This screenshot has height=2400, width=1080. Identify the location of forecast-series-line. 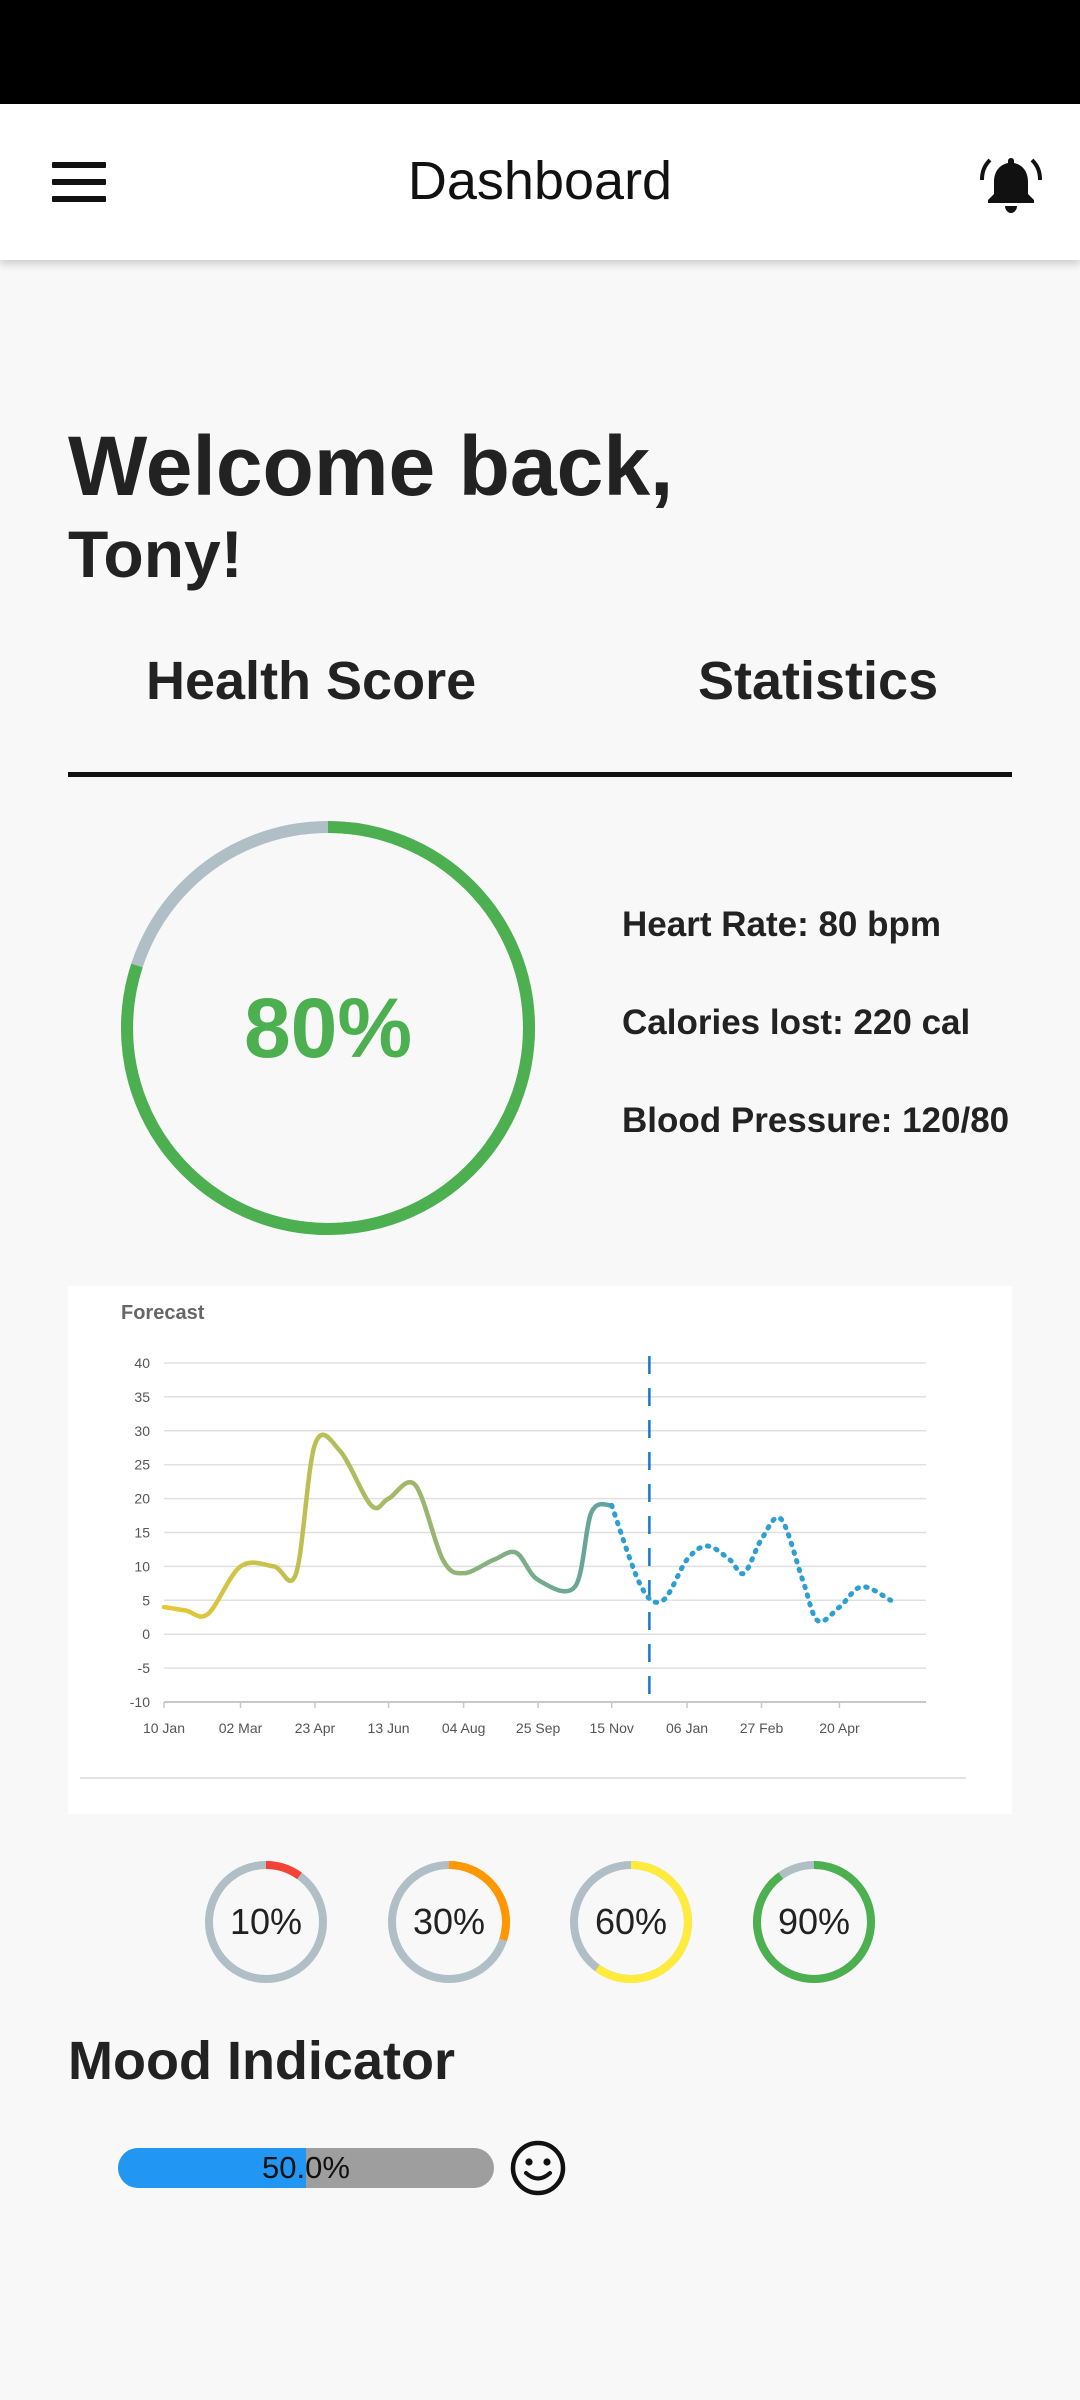
(751, 1563).